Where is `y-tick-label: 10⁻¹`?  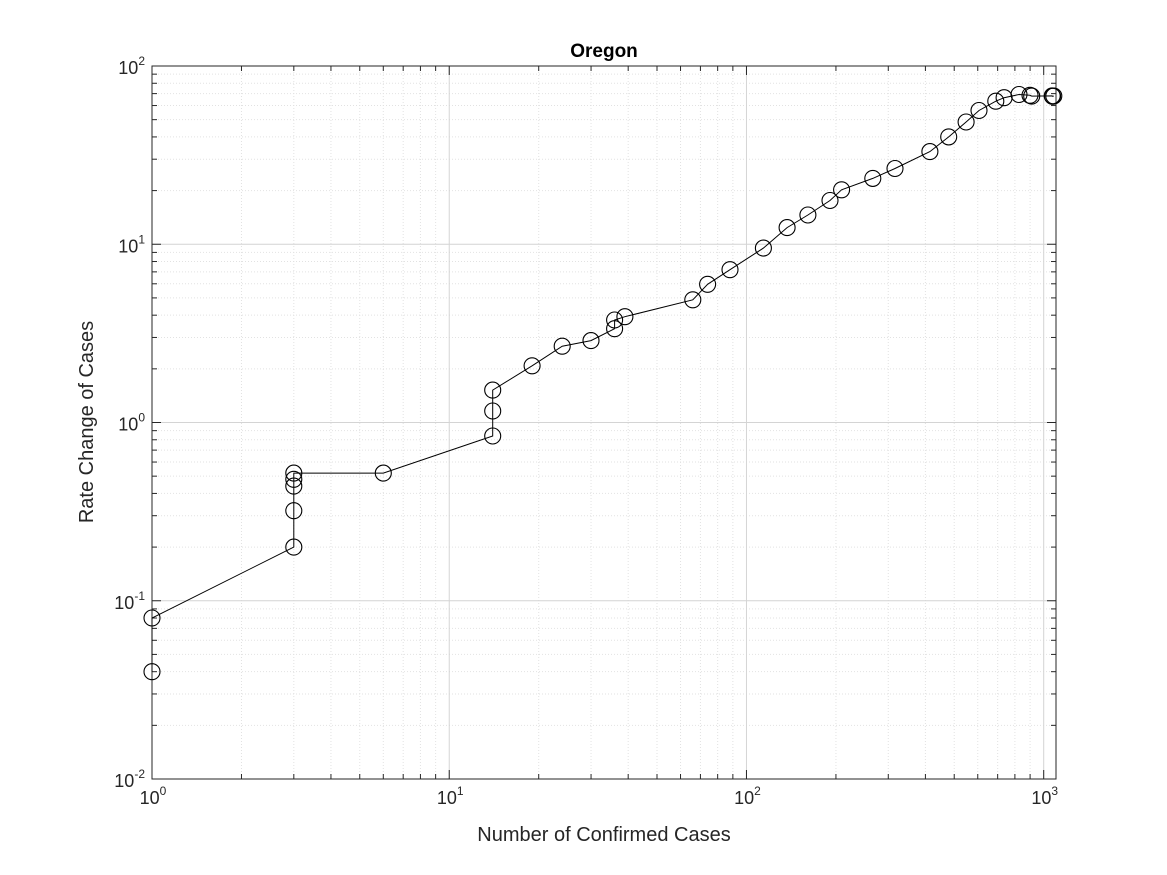
y-tick-label: 10⁻¹ is located at coordinates (129, 601).